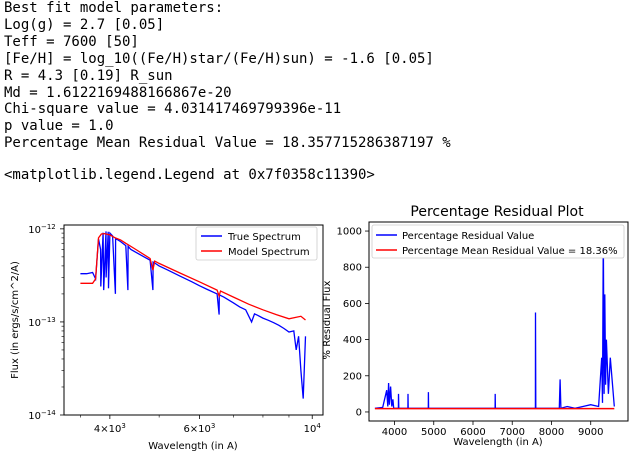 This screenshot has height=456, width=631. Describe the element at coordinates (199, 428) in the screenshot. I see `spectrum-x-tick-label: 6×10³` at that location.